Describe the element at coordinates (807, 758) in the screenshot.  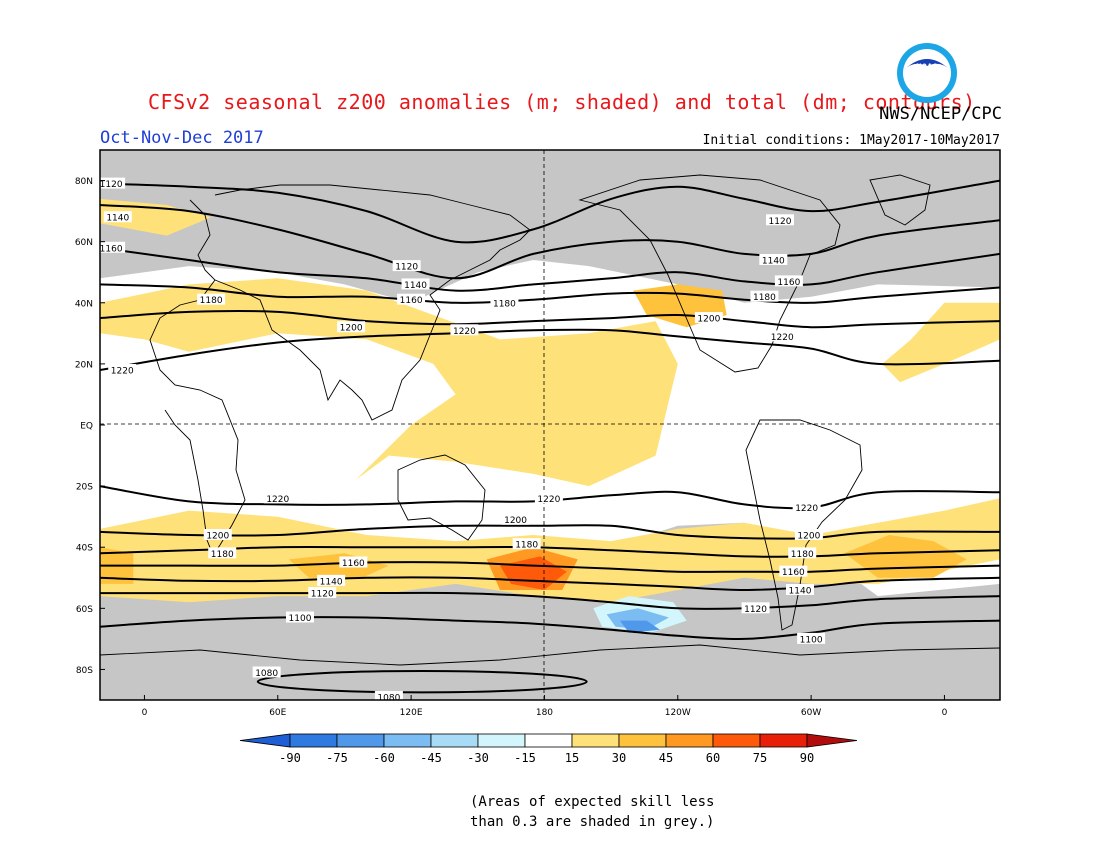
I see `colorbar-tick-label: 90` at that location.